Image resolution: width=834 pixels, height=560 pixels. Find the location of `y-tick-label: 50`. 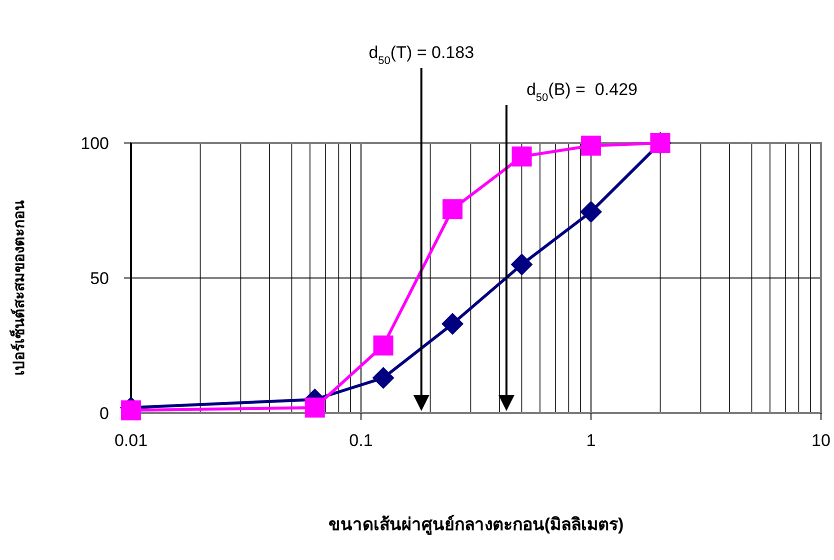

y-tick-label: 50 is located at coordinates (99, 278).